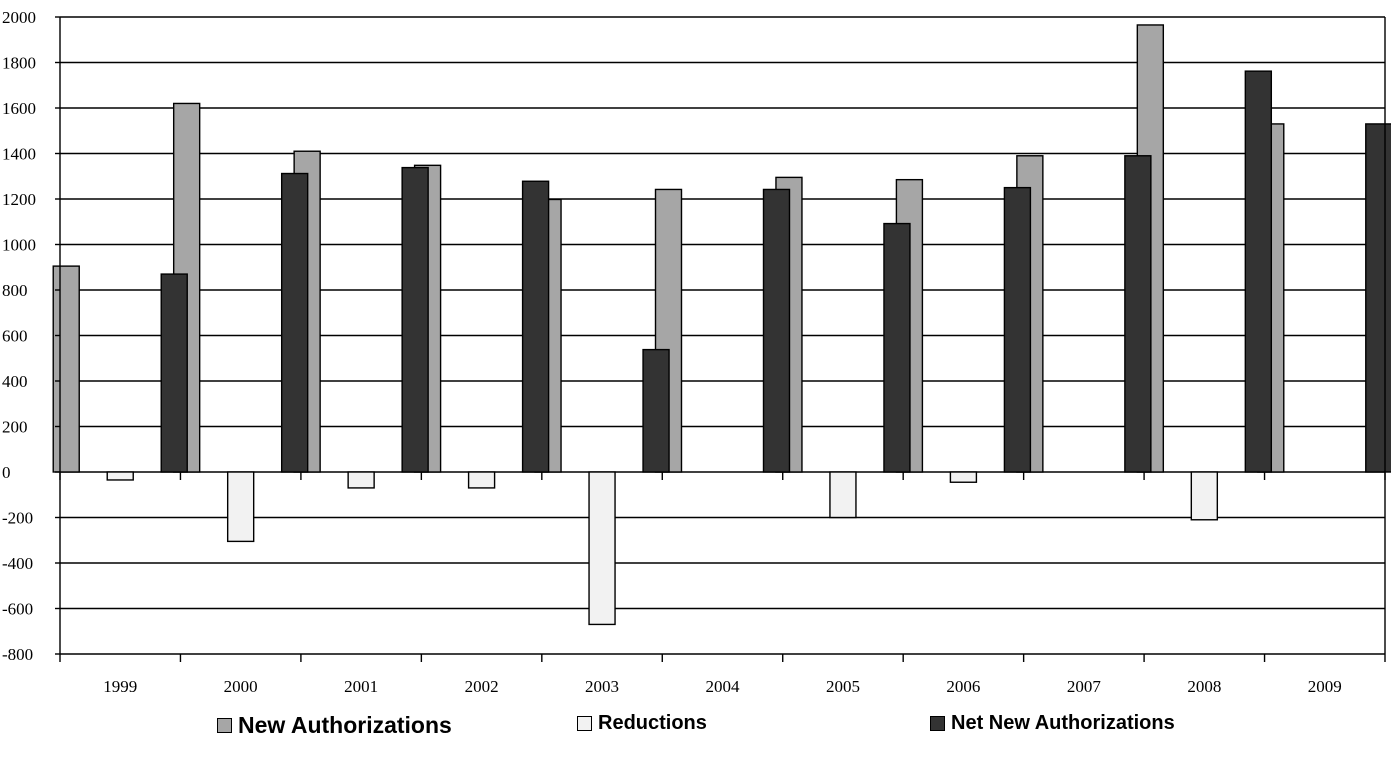 The height and width of the screenshot is (771, 1391). I want to click on legend-item-new-authorizations: New Authorizations, so click(334, 725).